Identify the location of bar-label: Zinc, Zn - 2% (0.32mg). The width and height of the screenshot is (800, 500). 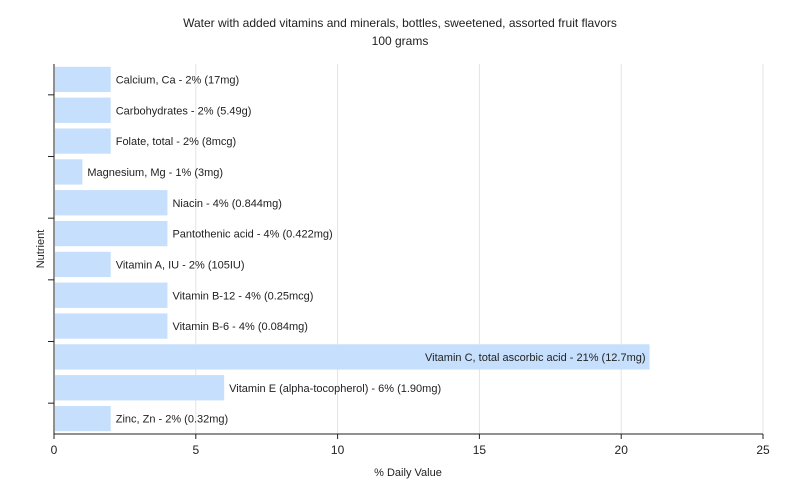
(172, 420).